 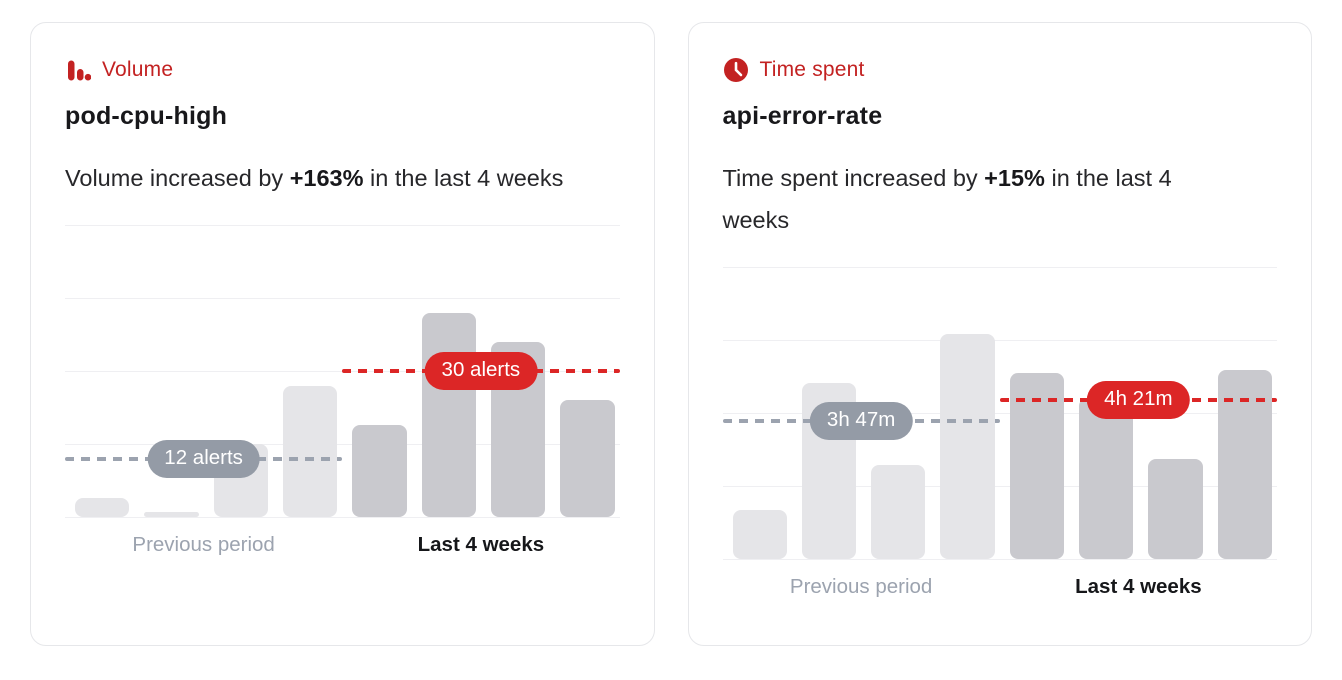 I want to click on reference-line-current: 30 alerts, so click(x=481, y=371).